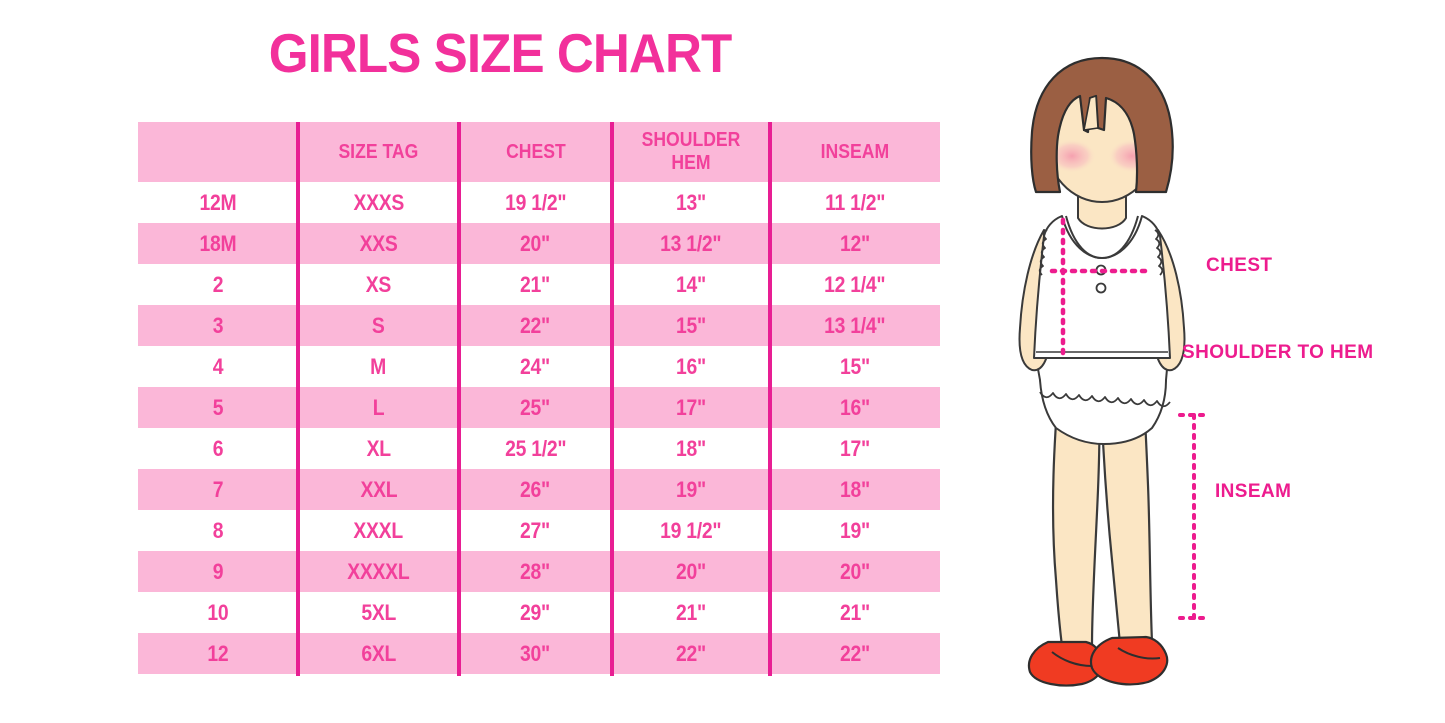 The height and width of the screenshot is (723, 1445). What do you see at coordinates (218, 571) in the screenshot?
I see `cell-size-text: 9` at bounding box center [218, 571].